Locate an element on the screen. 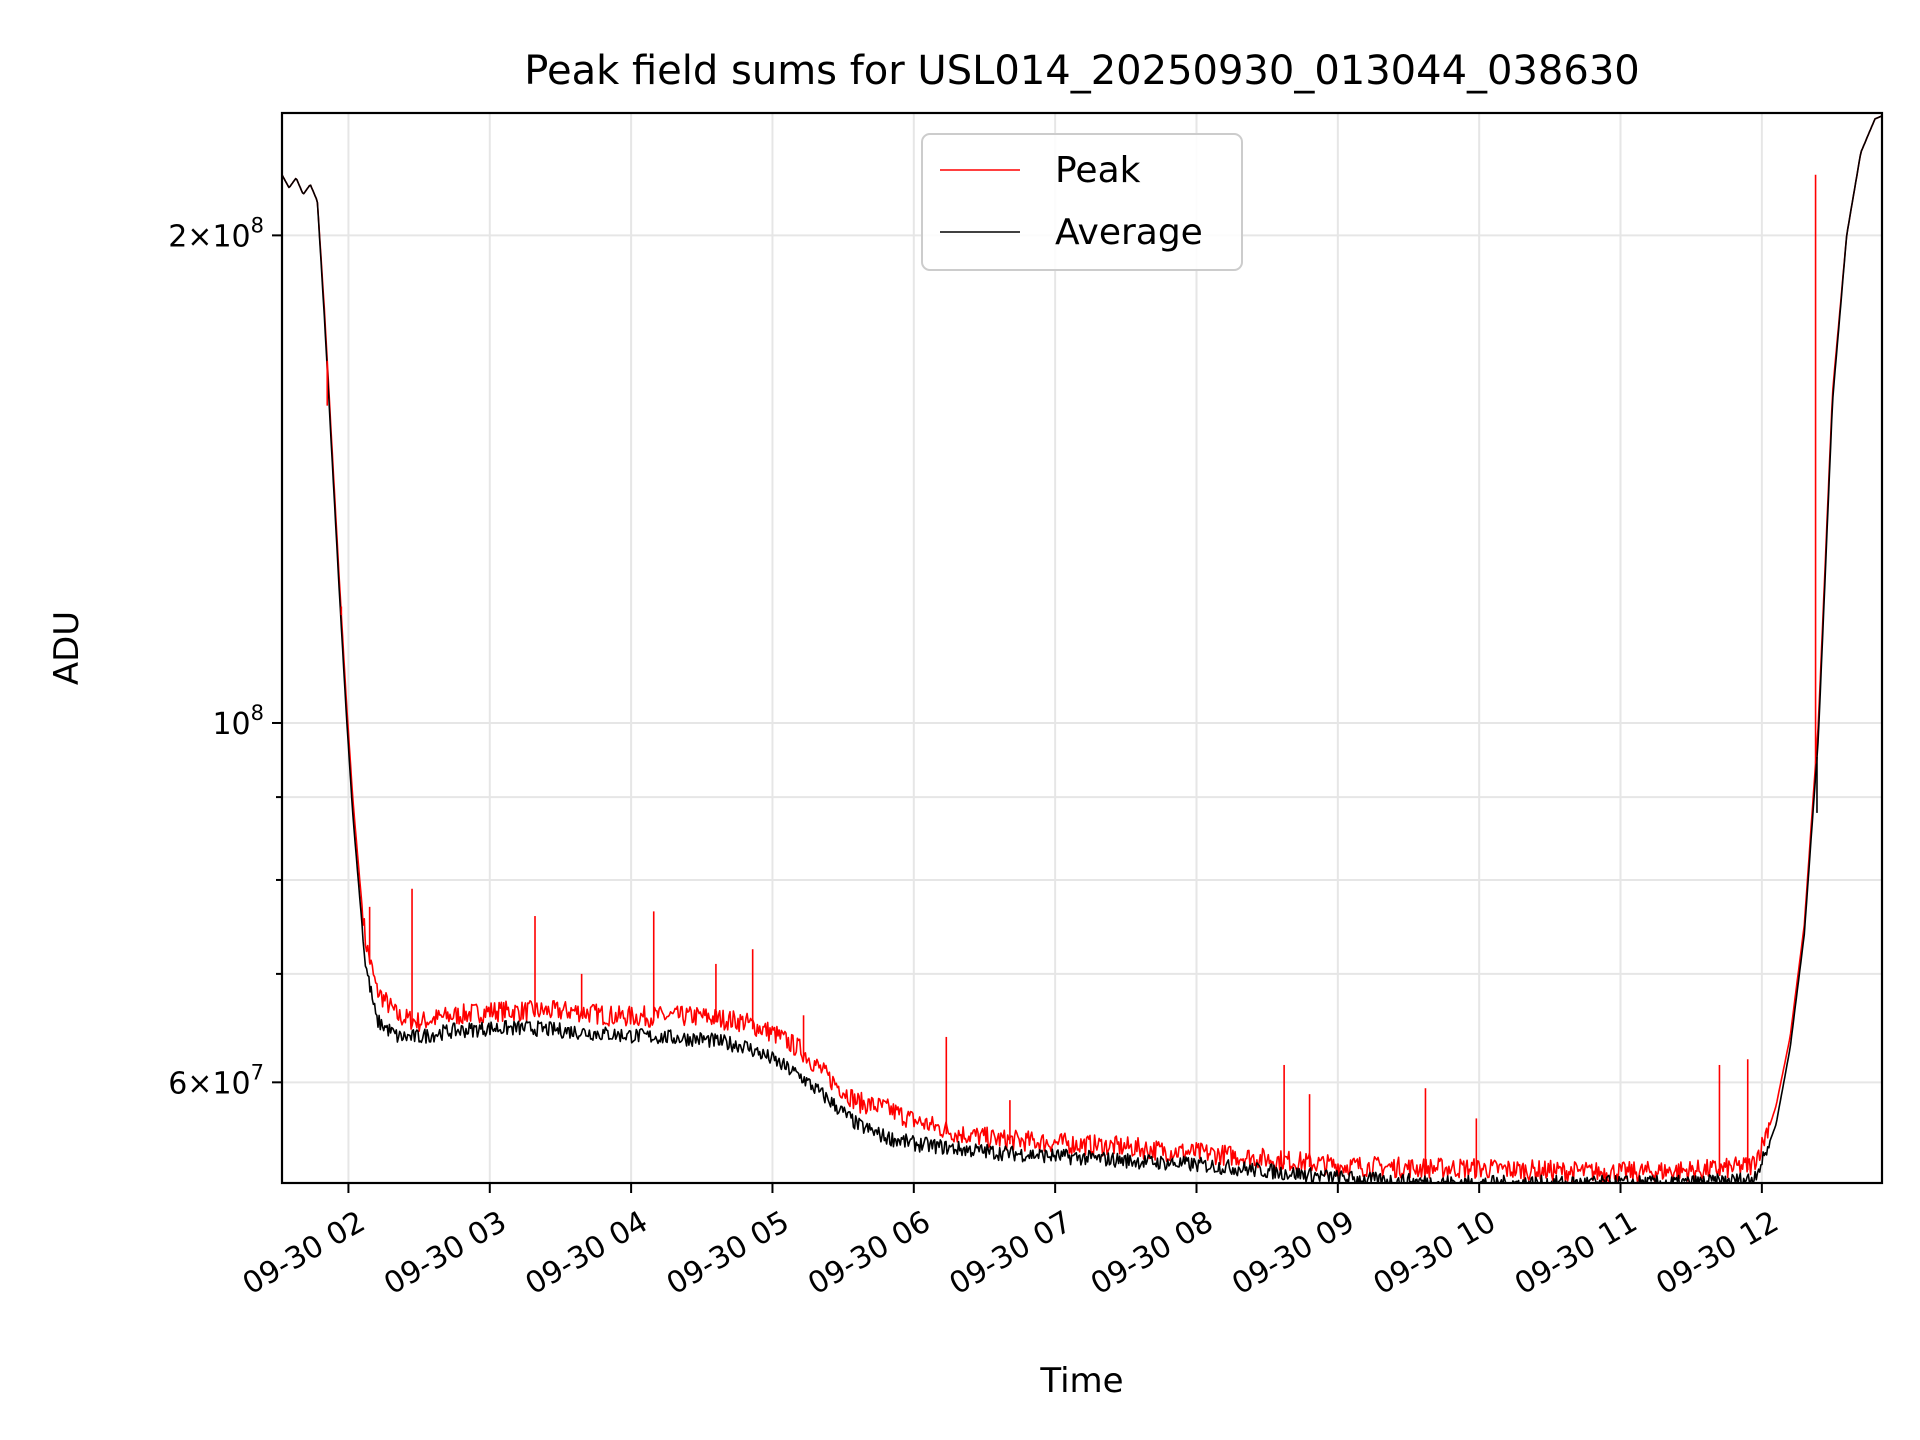 The image size is (1920, 1440). x-axis-label: Time is located at coordinates (1081, 1381).